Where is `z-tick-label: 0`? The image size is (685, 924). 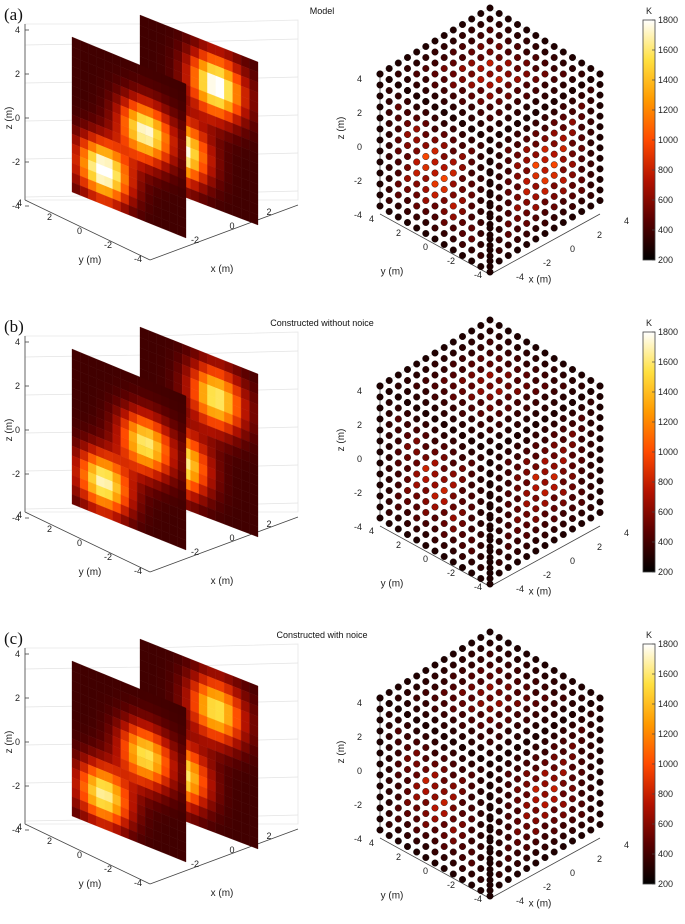 z-tick-label: 0 is located at coordinates (17, 118).